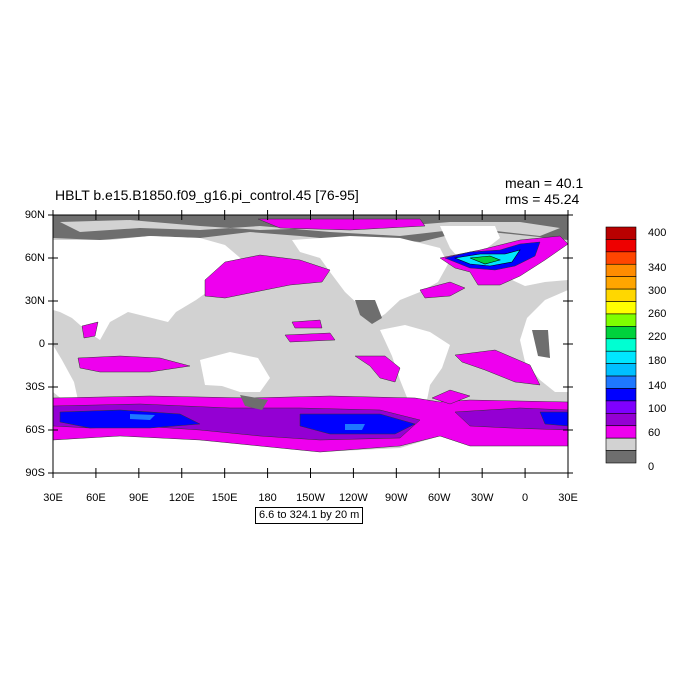 The width and height of the screenshot is (700, 700). Describe the element at coordinates (511, 419) in the screenshot. I see `so-violet-atl` at that location.